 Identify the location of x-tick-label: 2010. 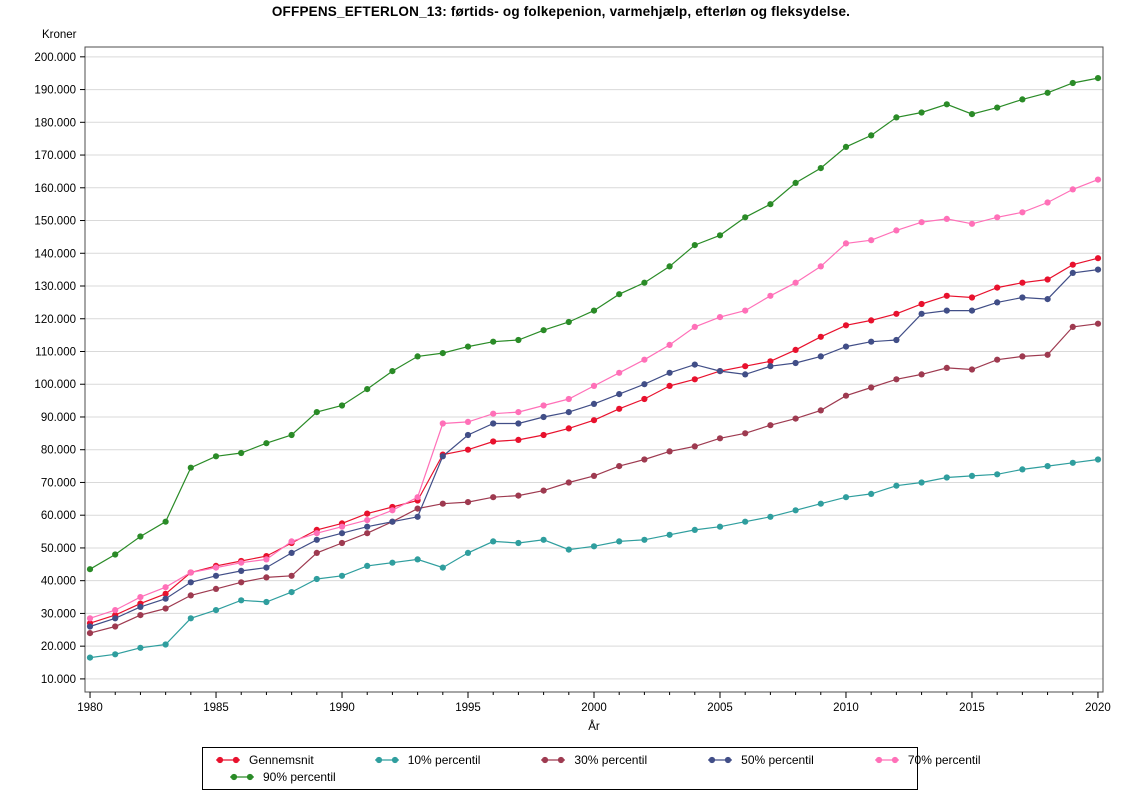
(846, 708).